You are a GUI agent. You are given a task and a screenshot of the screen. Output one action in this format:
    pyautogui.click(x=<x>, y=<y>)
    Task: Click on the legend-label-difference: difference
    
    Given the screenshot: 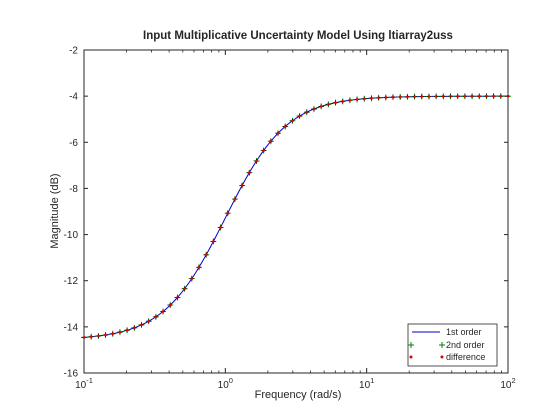 What is the action you would take?
    pyautogui.click(x=465, y=357)
    